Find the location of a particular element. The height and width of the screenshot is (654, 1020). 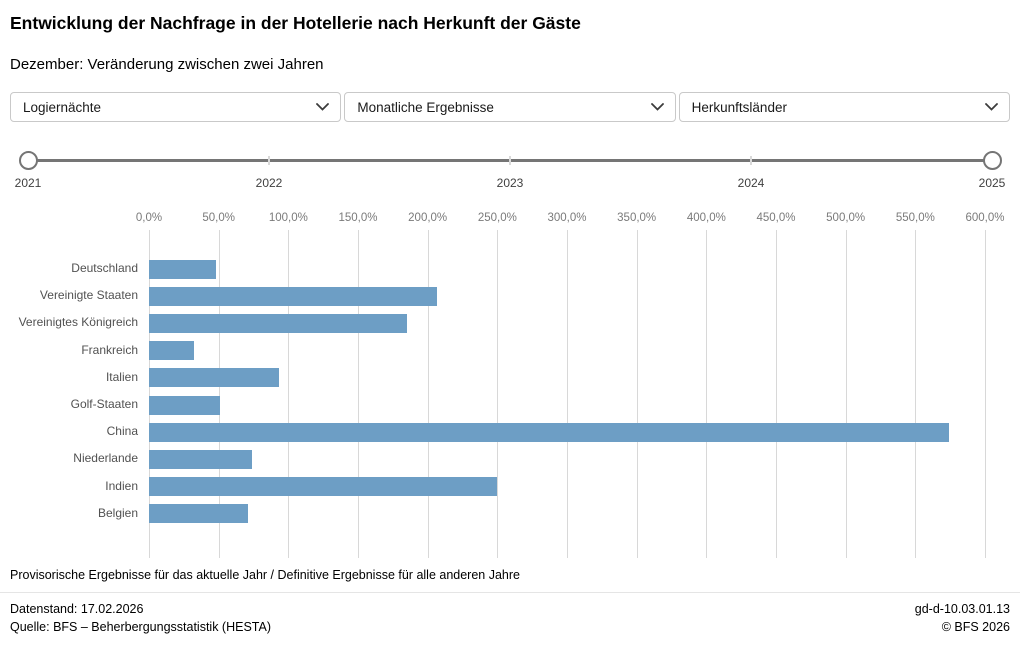

x-axis-tick-label: 500,0% is located at coordinates (846, 218).